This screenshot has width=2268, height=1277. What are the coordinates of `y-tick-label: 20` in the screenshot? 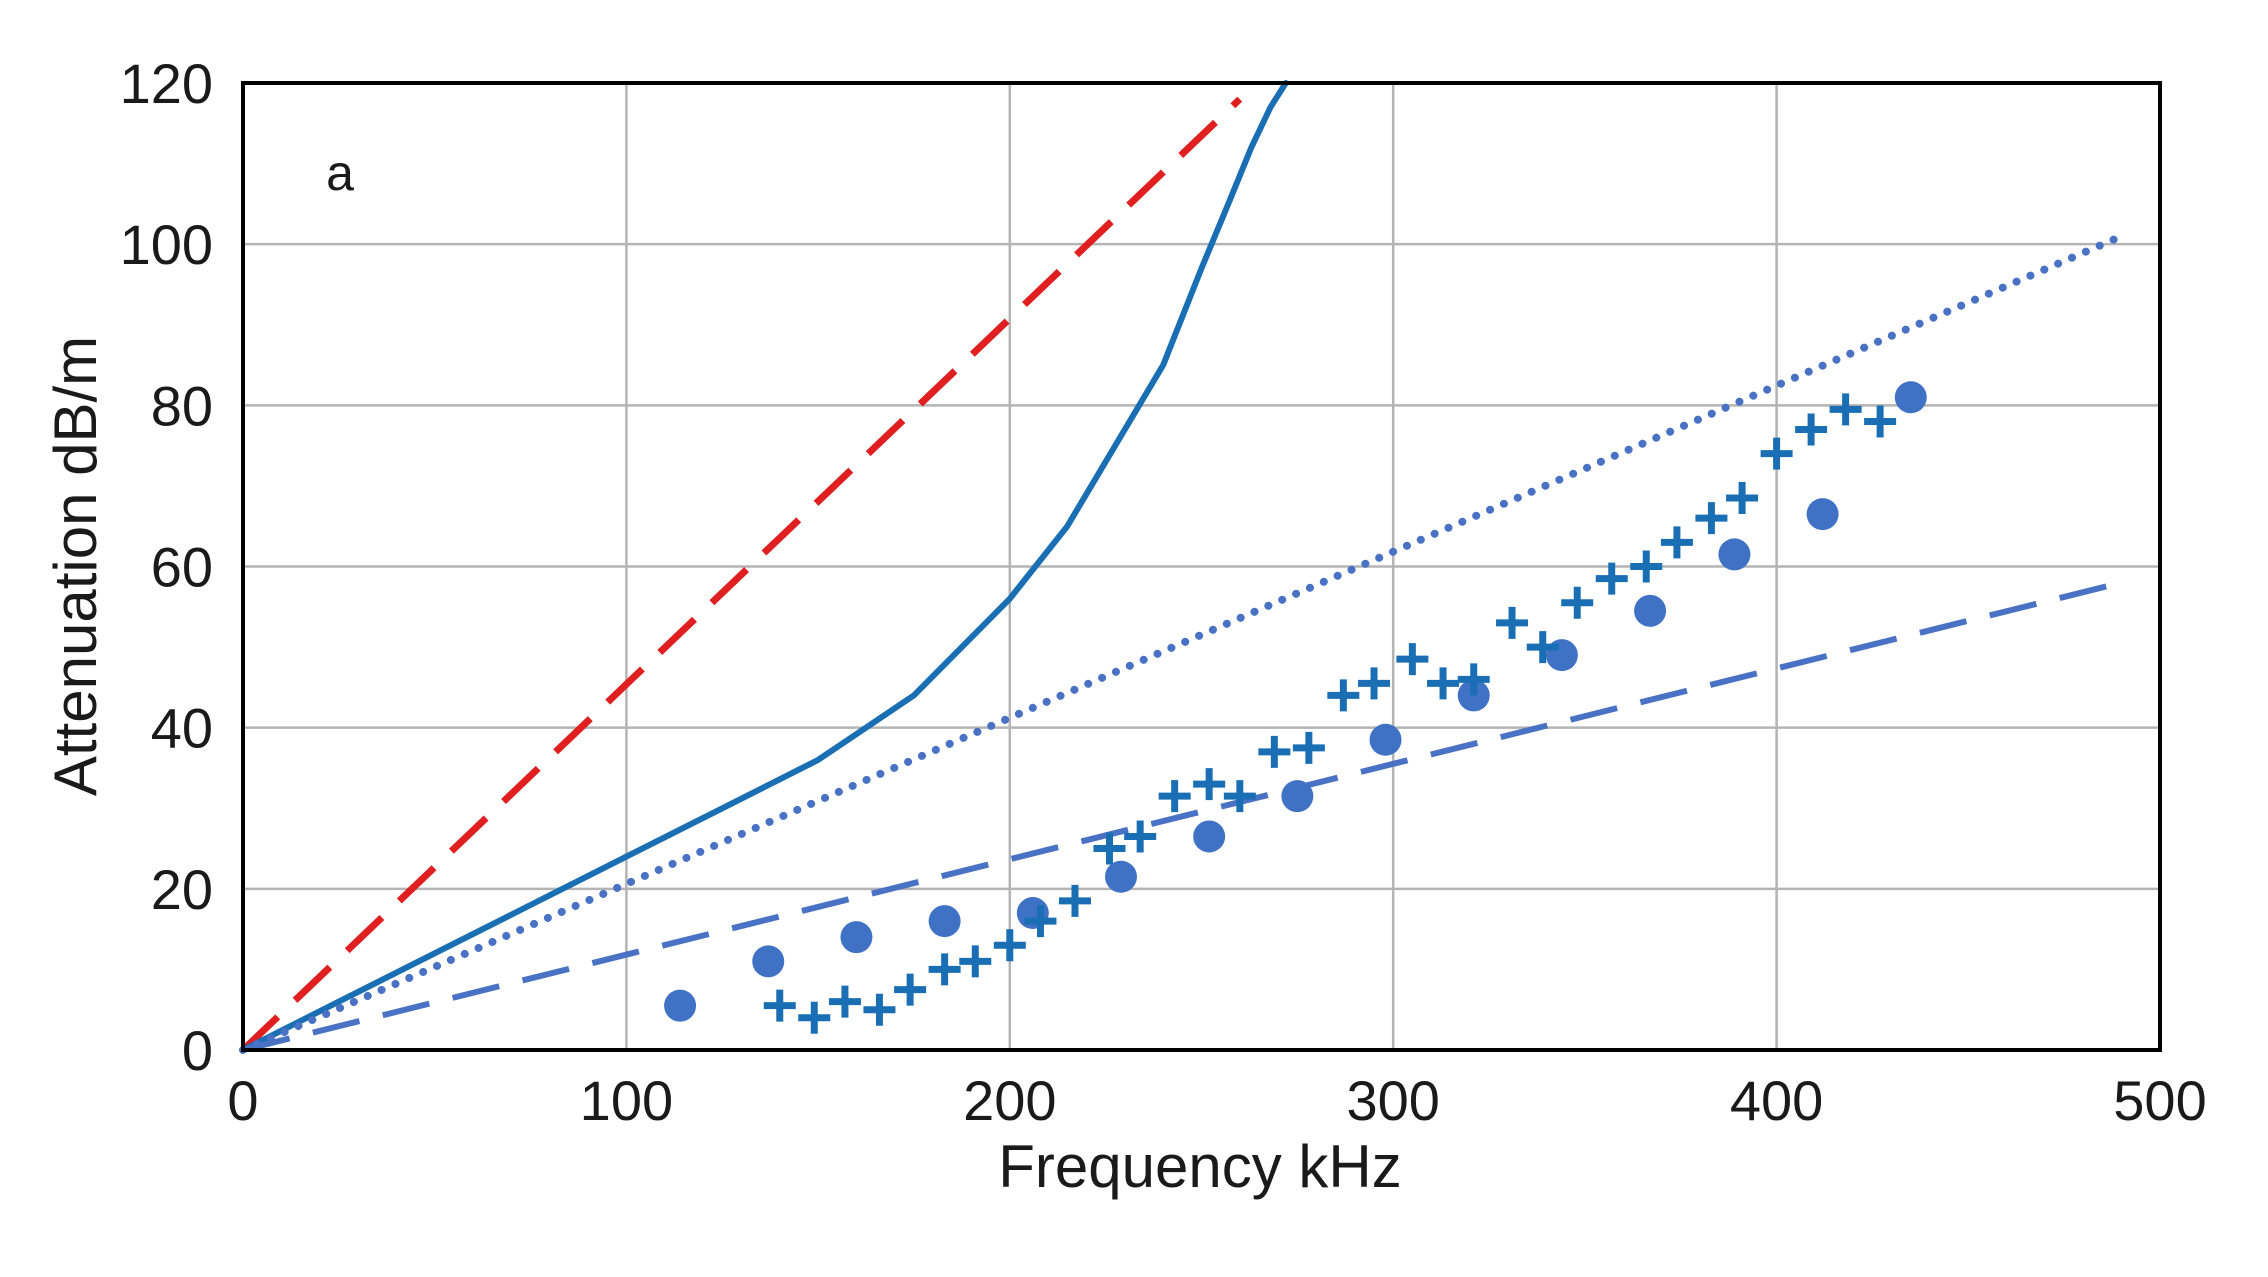 It's located at (182, 889).